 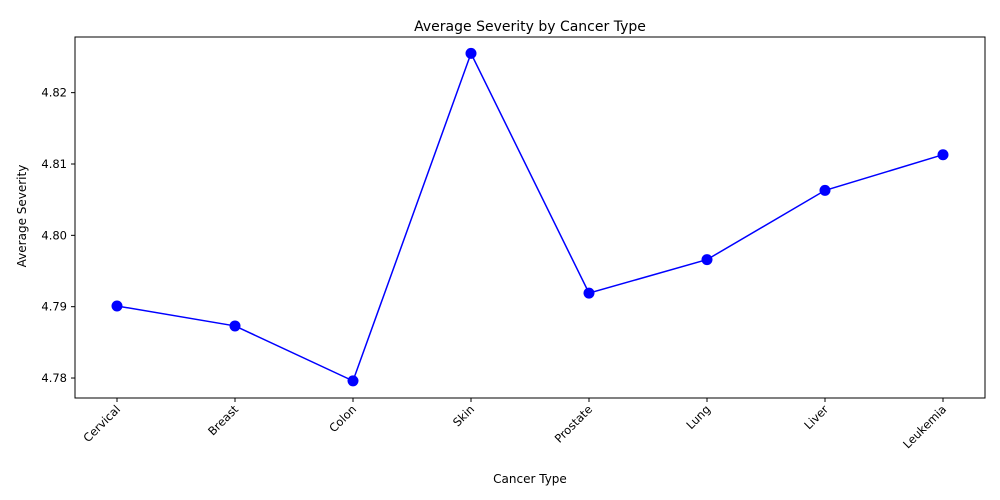 What do you see at coordinates (589, 293) in the screenshot?
I see `data-point-prostate` at bounding box center [589, 293].